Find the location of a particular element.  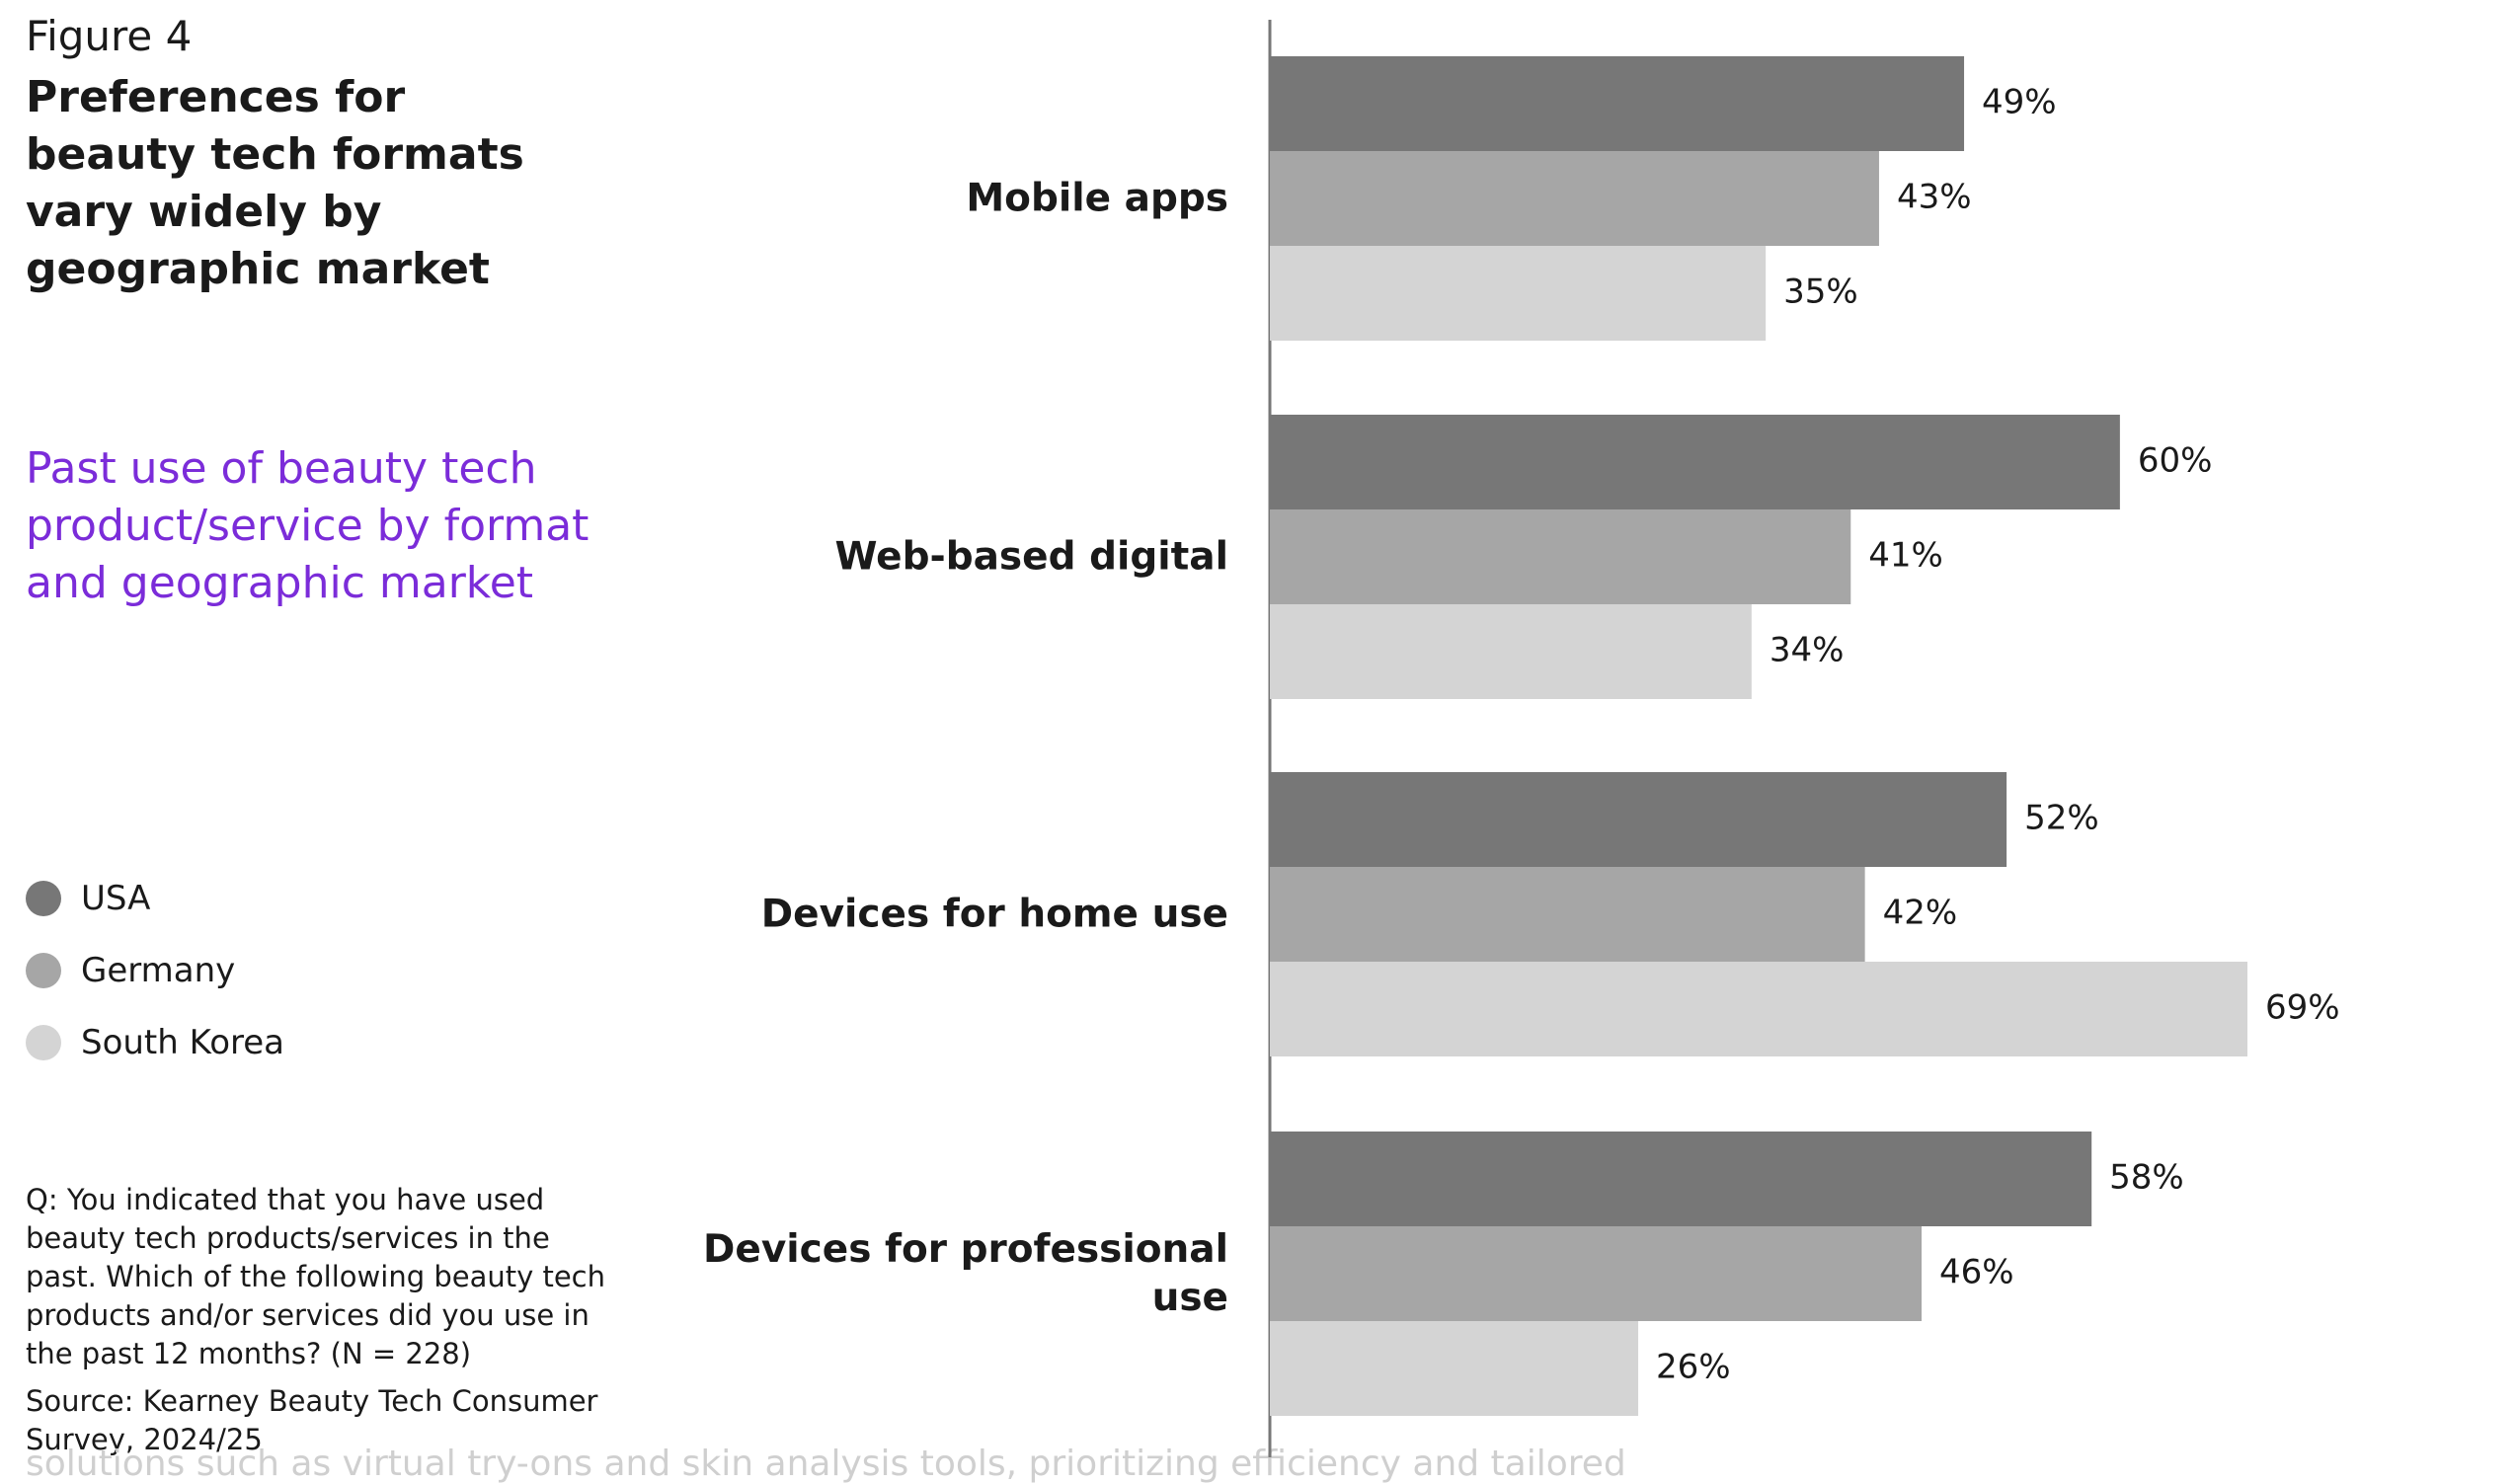

legend-label: Germany is located at coordinates (158, 971).